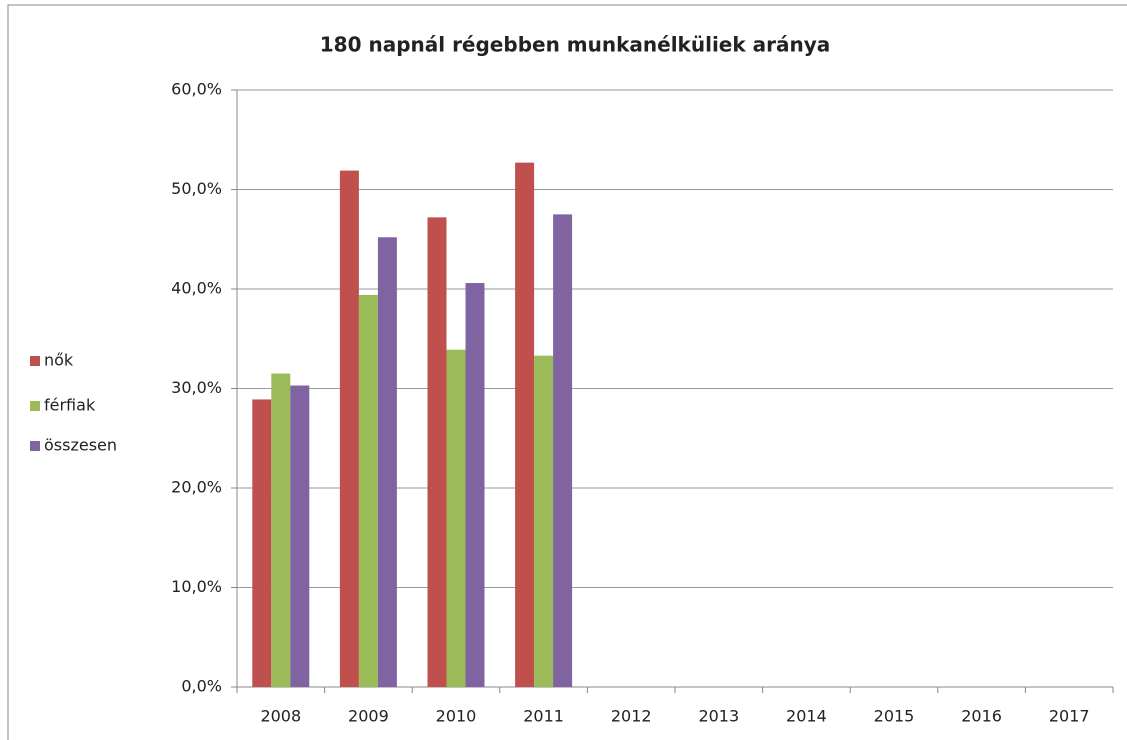 This screenshot has height=740, width=1127. What do you see at coordinates (631, 716) in the screenshot?
I see `x-tick-label: 2012` at bounding box center [631, 716].